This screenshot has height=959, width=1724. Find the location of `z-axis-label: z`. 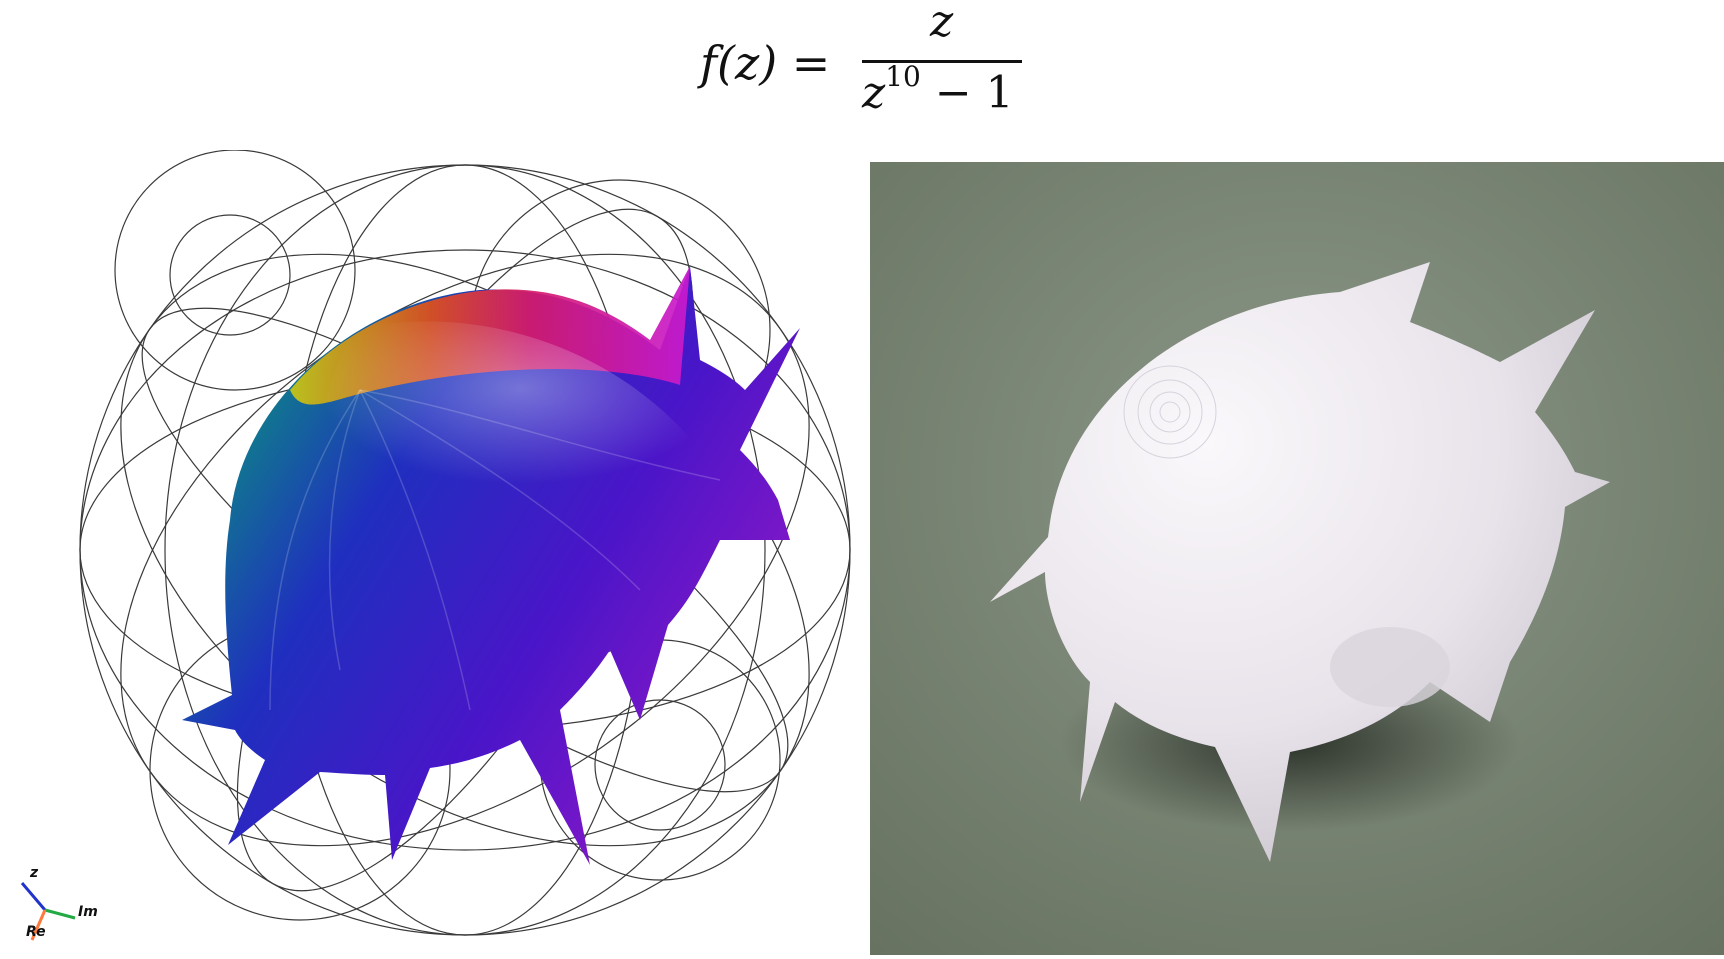

z-axis-label: z is located at coordinates (34, 873).